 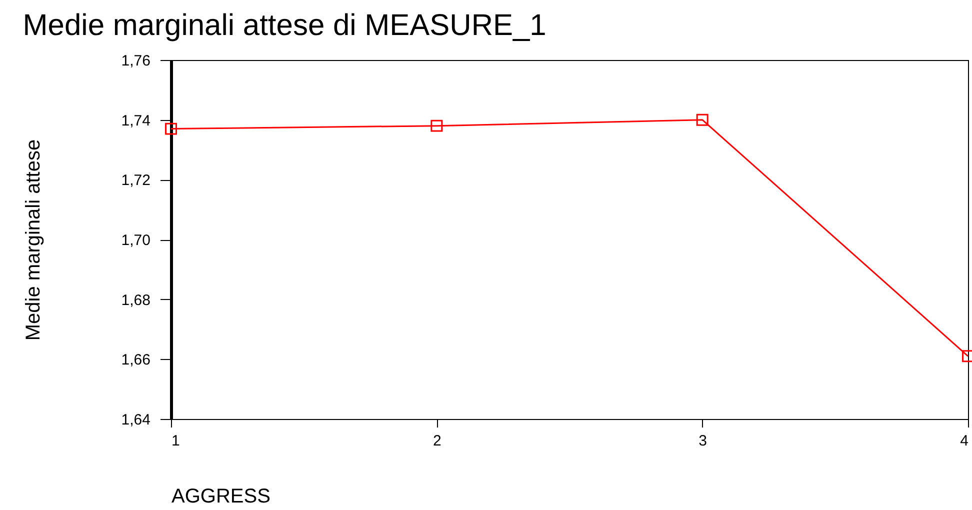 I want to click on x-tick-label: 3, so click(x=703, y=441).